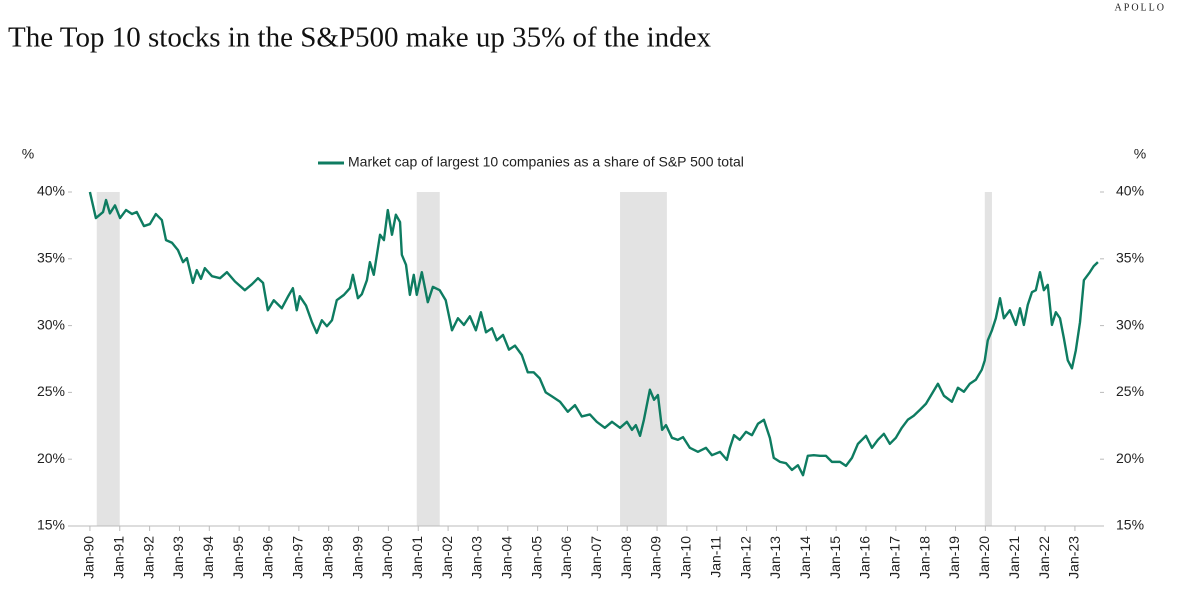 The height and width of the screenshot is (605, 1182). Describe the element at coordinates (51, 391) in the screenshot. I see `y-tick-label: 25%` at that location.